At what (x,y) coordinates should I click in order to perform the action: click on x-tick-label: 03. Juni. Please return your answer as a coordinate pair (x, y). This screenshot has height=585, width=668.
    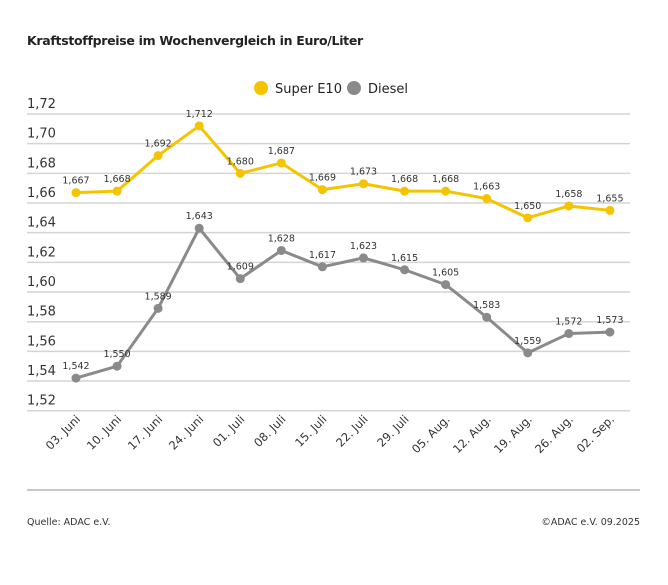
    Looking at the image, I should click on (63, 432).